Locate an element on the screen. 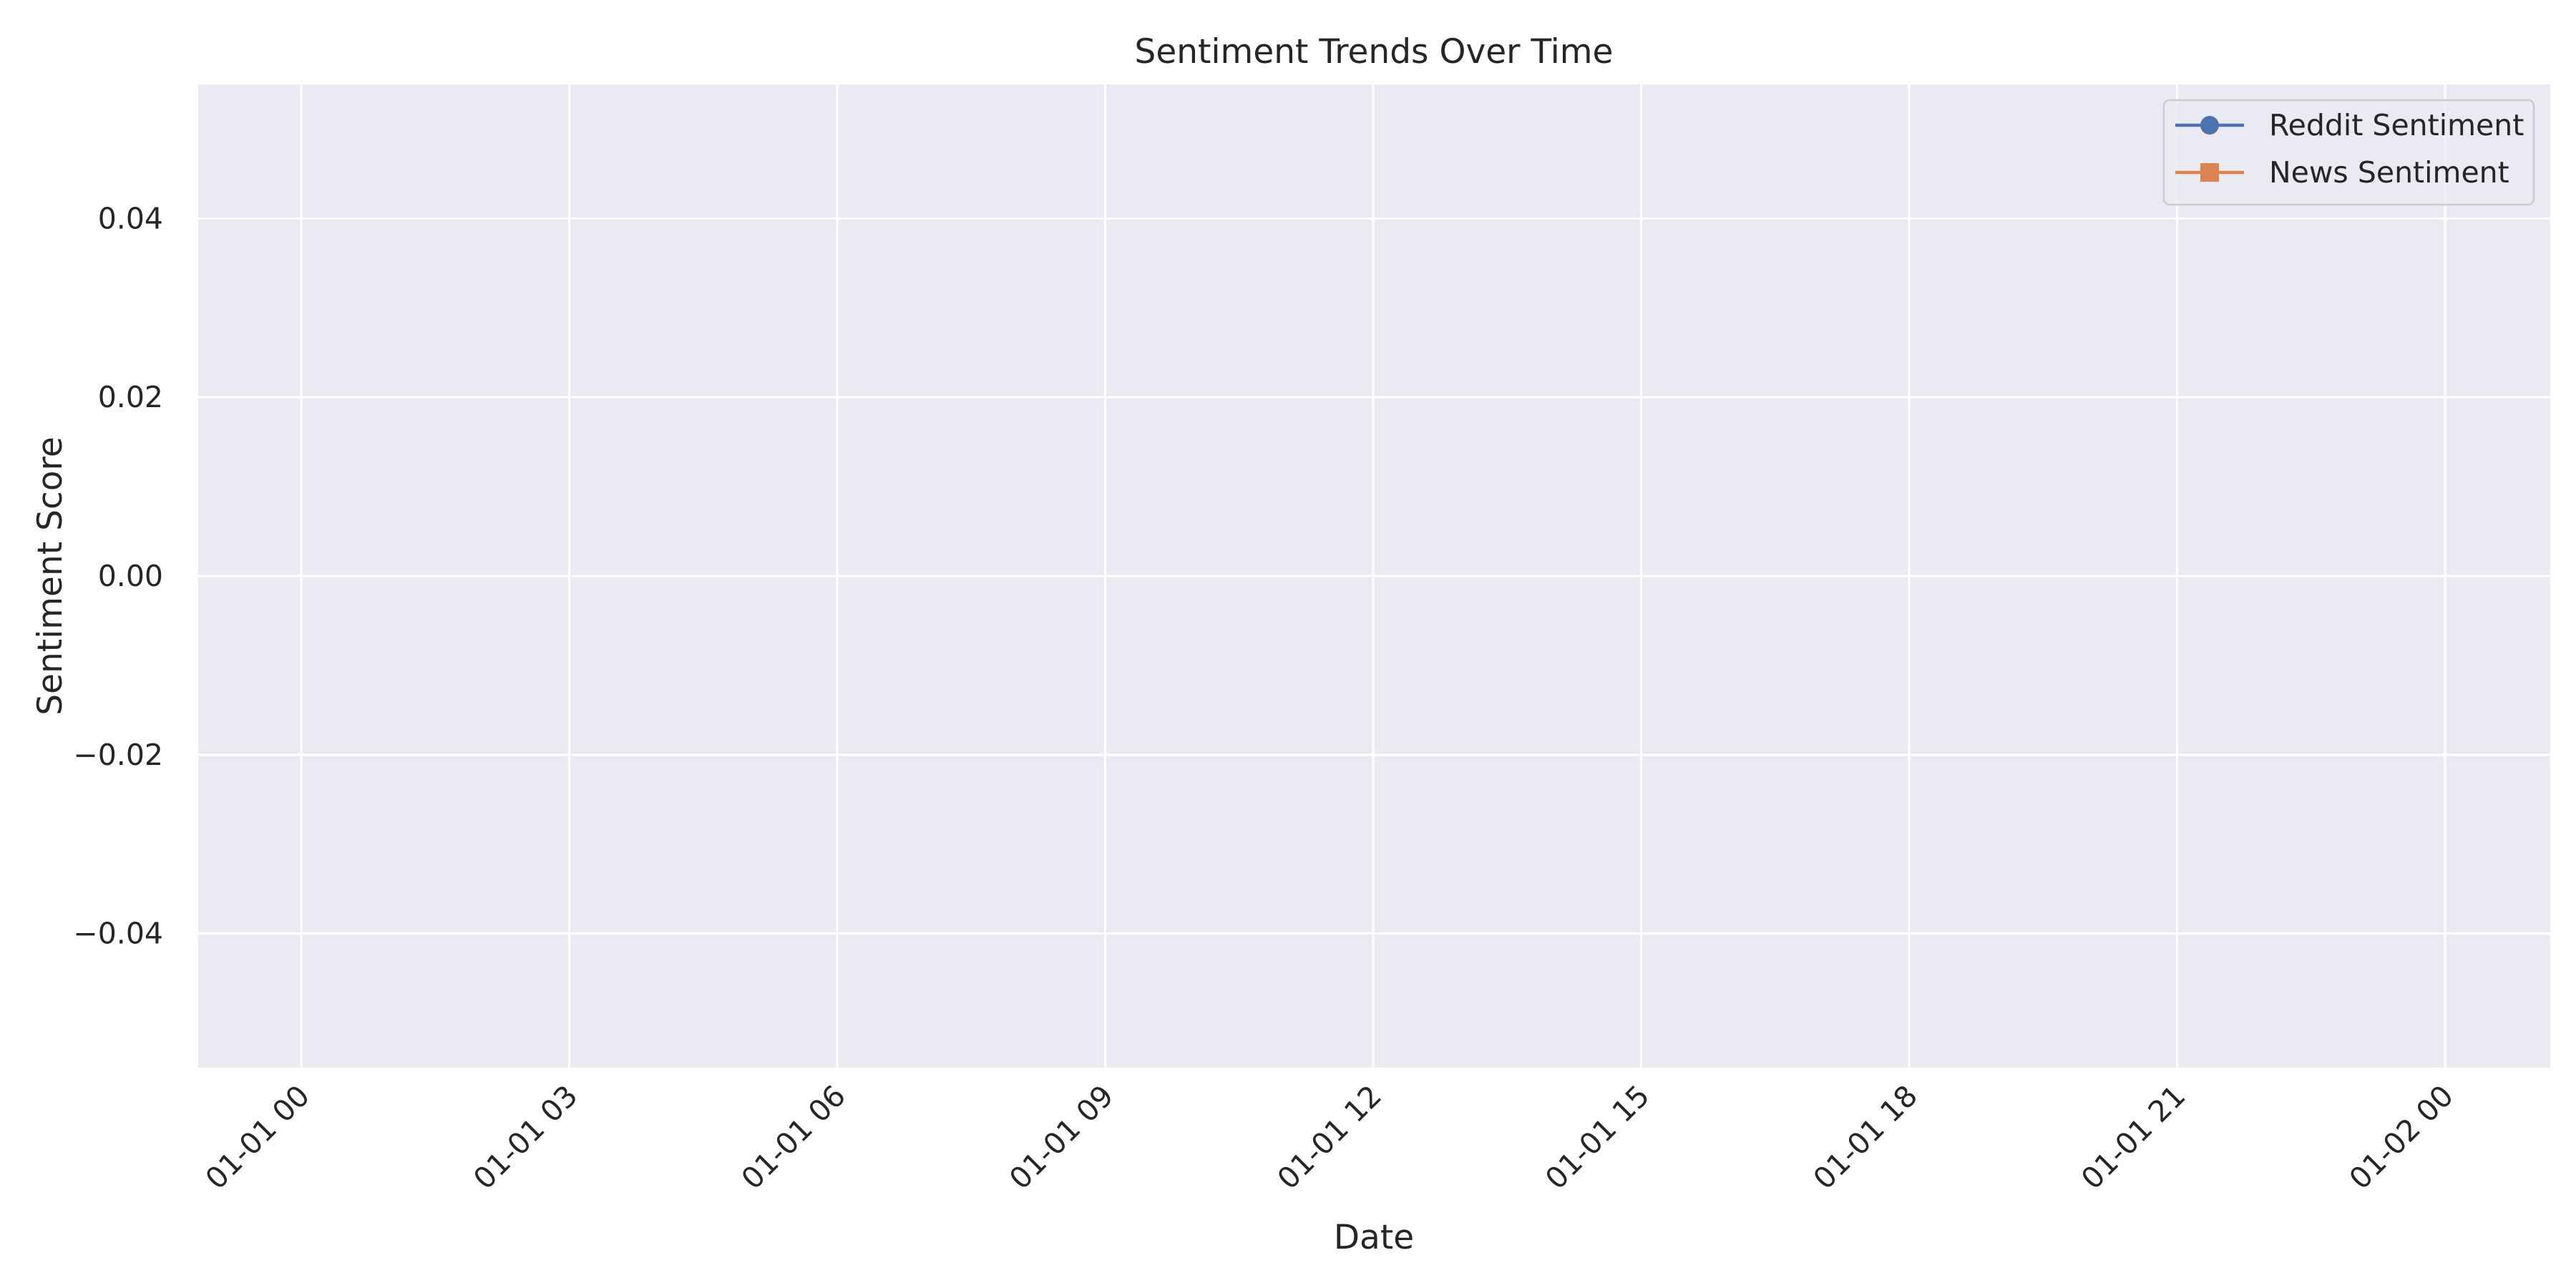  x-tick-label: 01-01 06 is located at coordinates (793, 1137).